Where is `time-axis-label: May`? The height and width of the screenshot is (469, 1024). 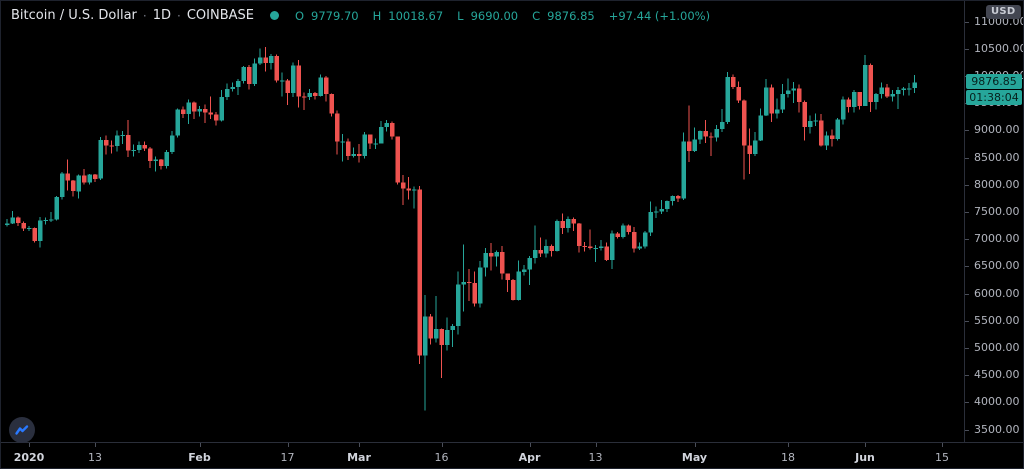 time-axis-label: May is located at coordinates (694, 457).